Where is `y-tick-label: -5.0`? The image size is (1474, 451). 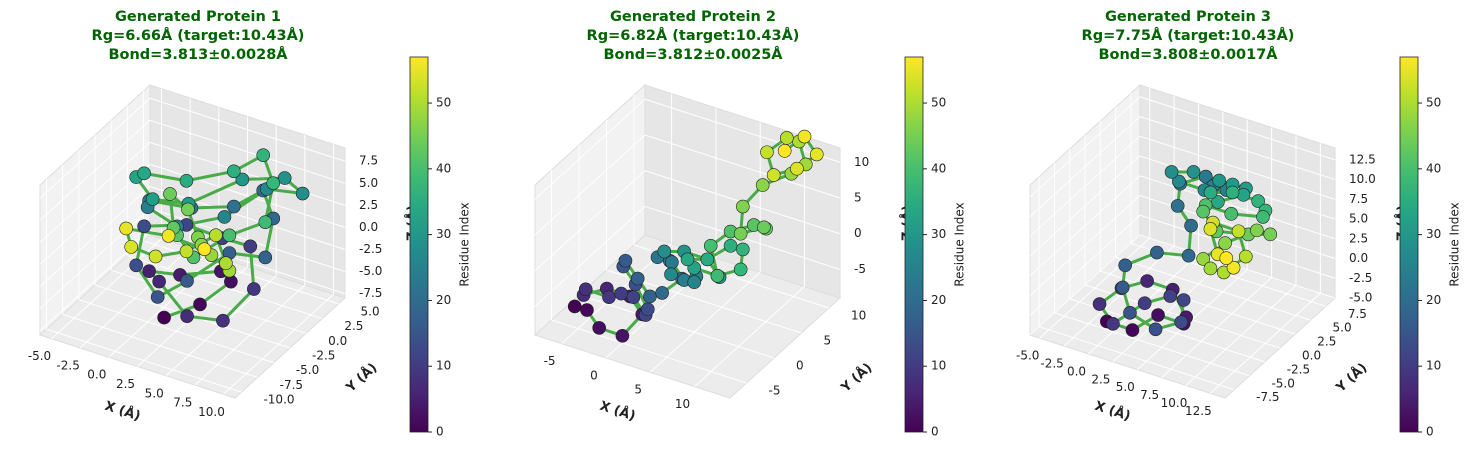 y-tick-label: -5.0 is located at coordinates (307, 370).